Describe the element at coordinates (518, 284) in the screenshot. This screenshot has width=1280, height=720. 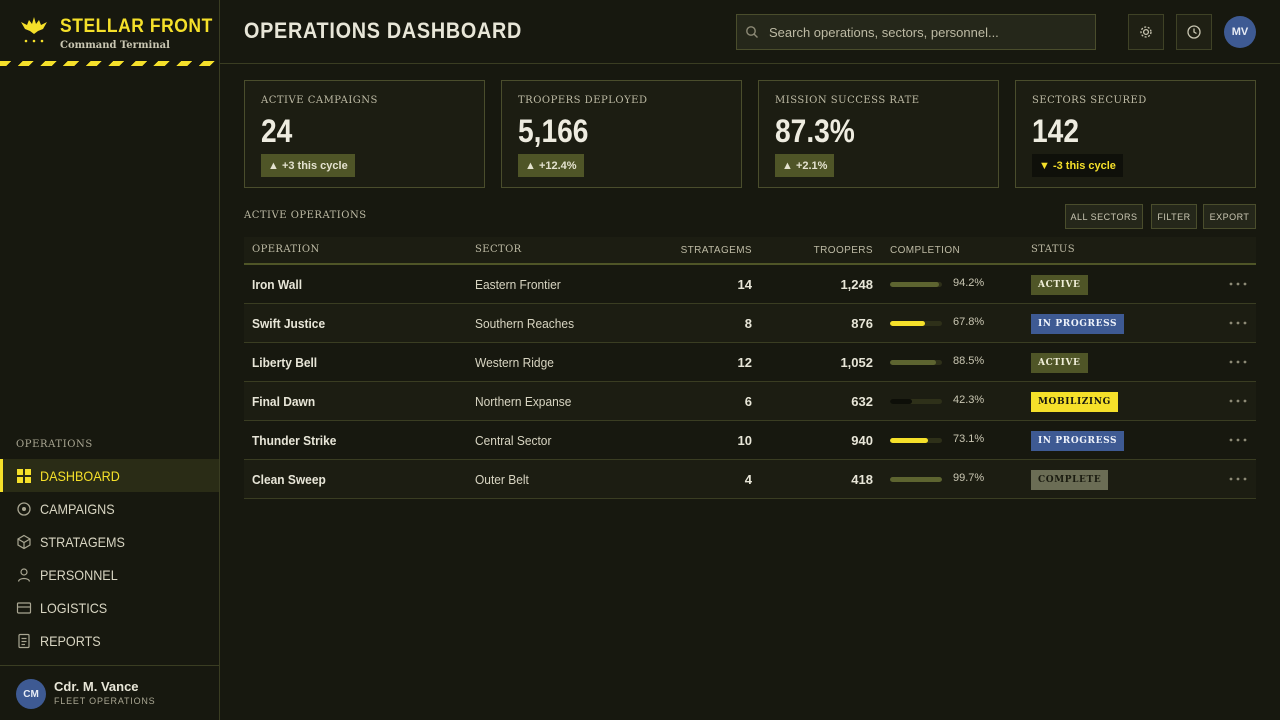
I see `sector-name: Eastern Frontier` at that location.